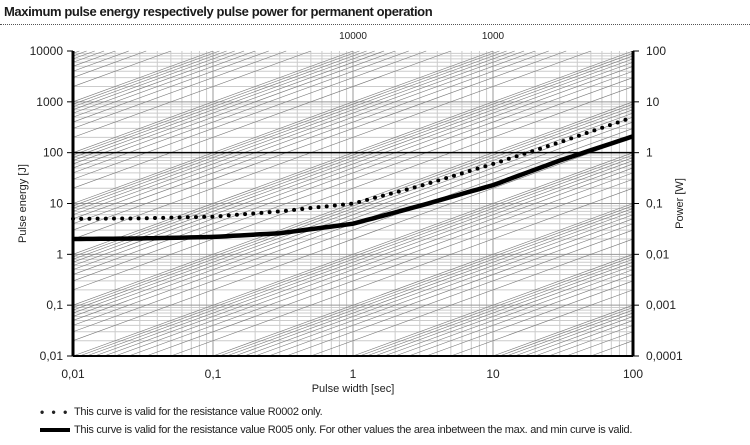 The image size is (750, 445). I want to click on legend-solid-marker, so click(55, 430).